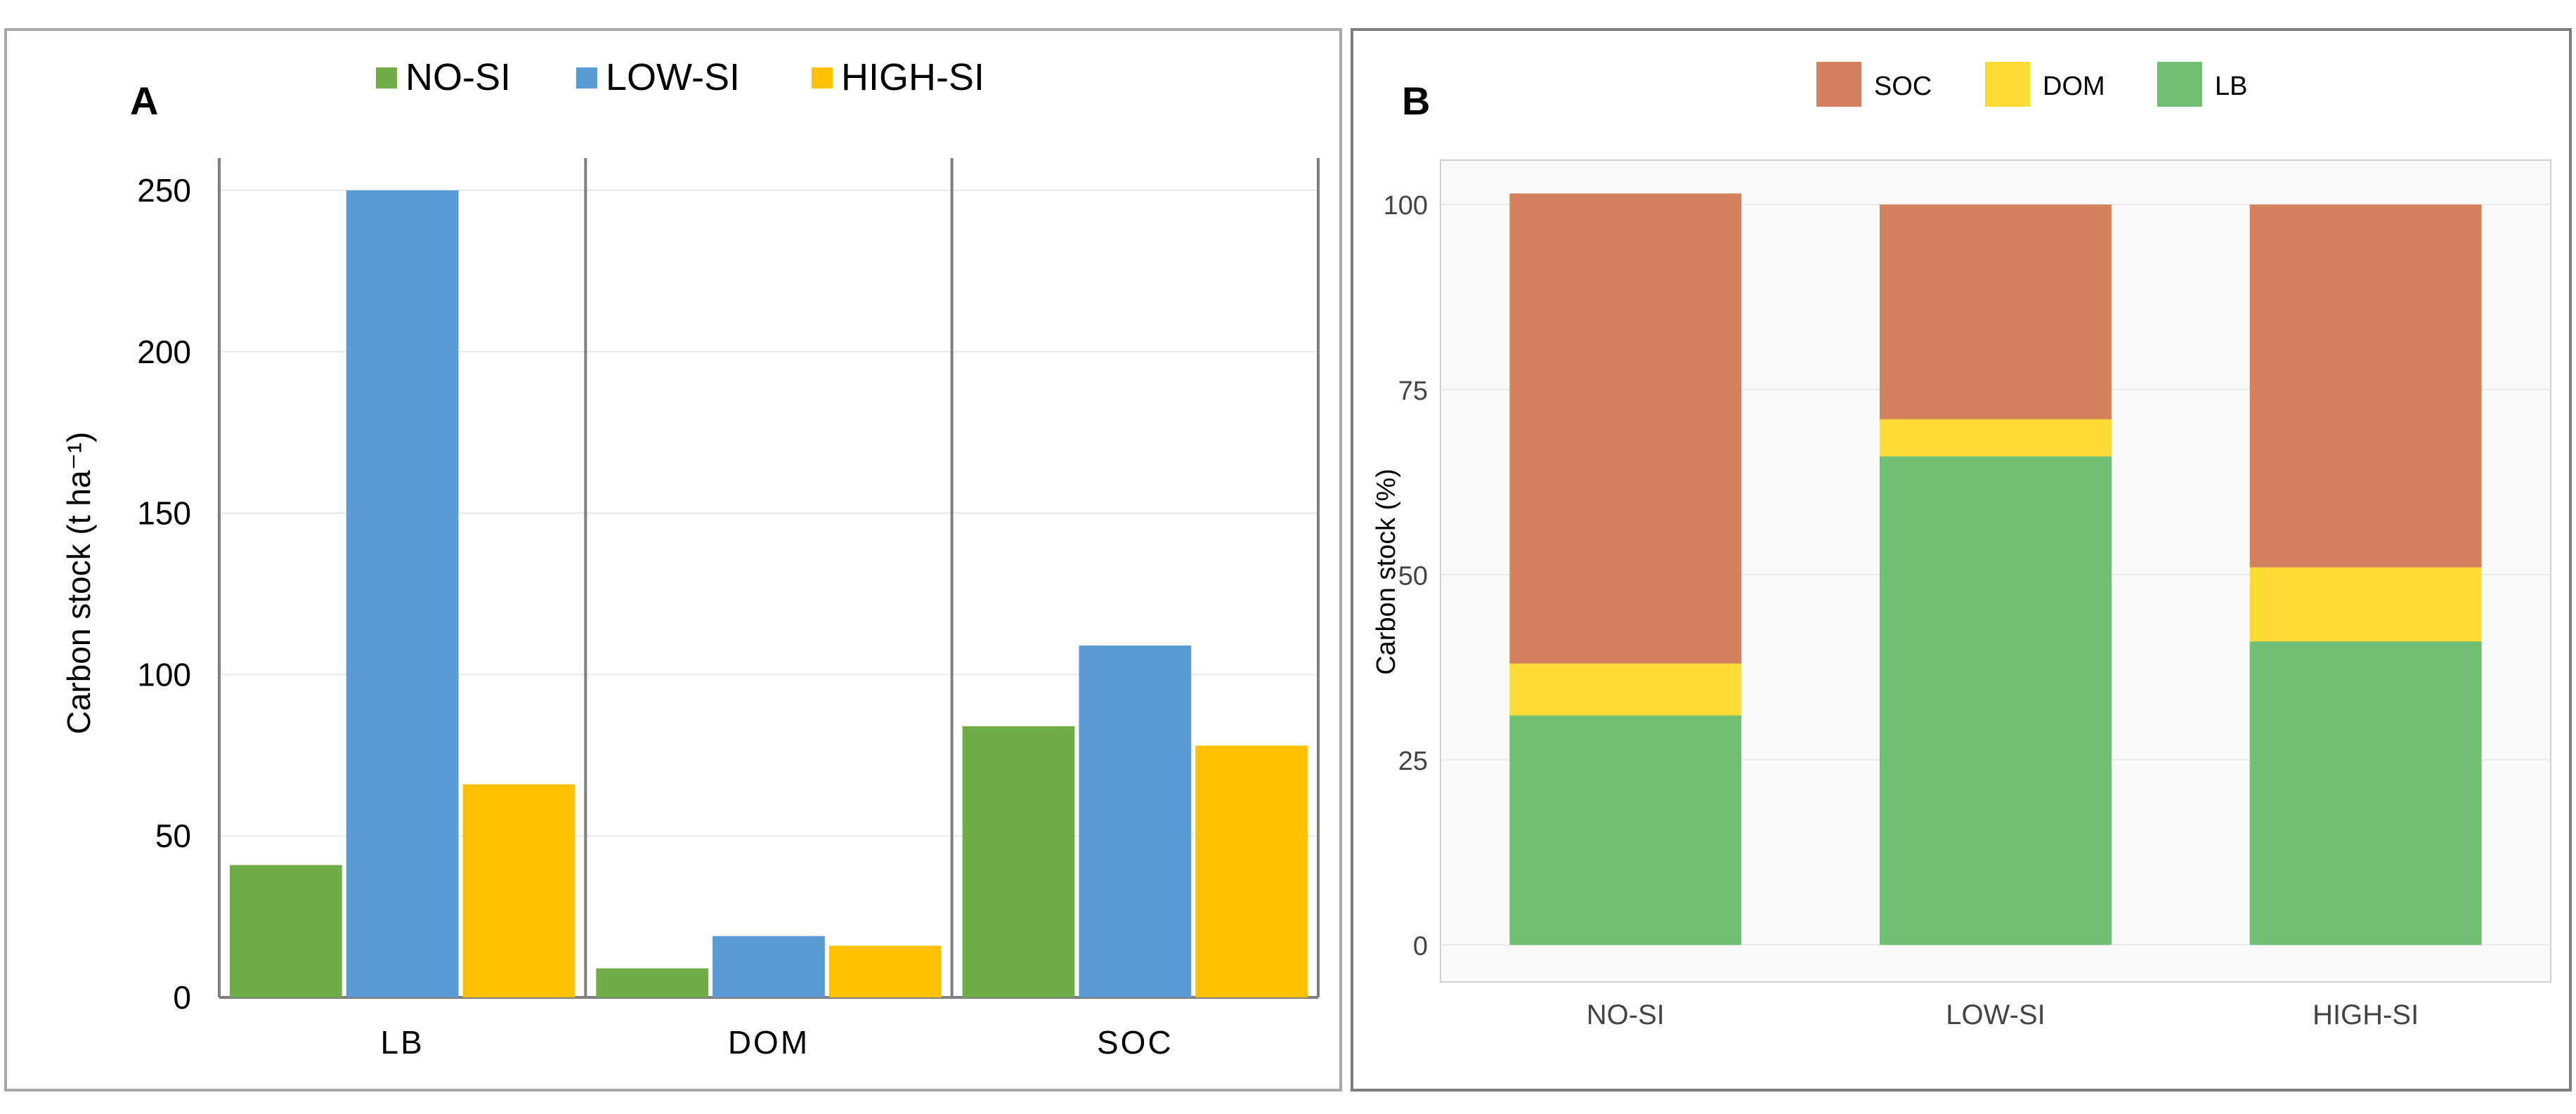 Image resolution: width=2576 pixels, height=1114 pixels. I want to click on panel-a-bar-low-si-soc, so click(1135, 822).